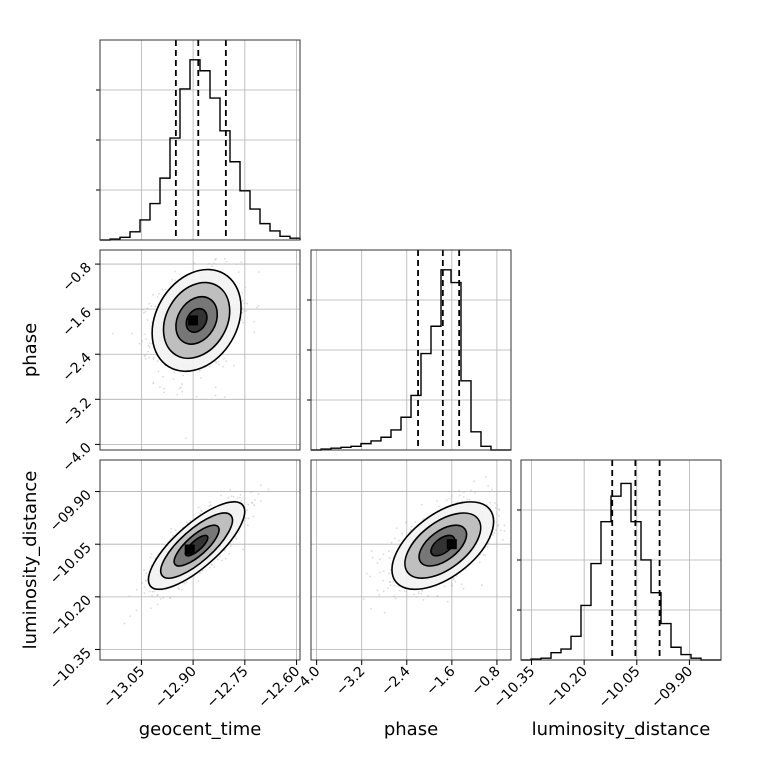  Describe the element at coordinates (71, 669) in the screenshot. I see `y-tick-label: −10.35` at that location.